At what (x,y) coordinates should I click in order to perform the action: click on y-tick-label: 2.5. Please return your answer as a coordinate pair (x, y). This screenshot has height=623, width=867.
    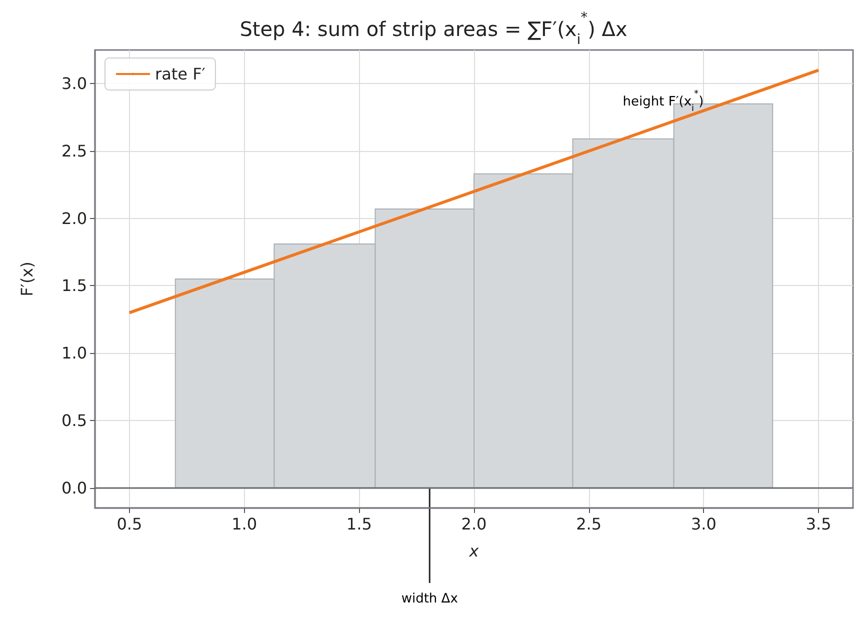
    Looking at the image, I should click on (74, 151).